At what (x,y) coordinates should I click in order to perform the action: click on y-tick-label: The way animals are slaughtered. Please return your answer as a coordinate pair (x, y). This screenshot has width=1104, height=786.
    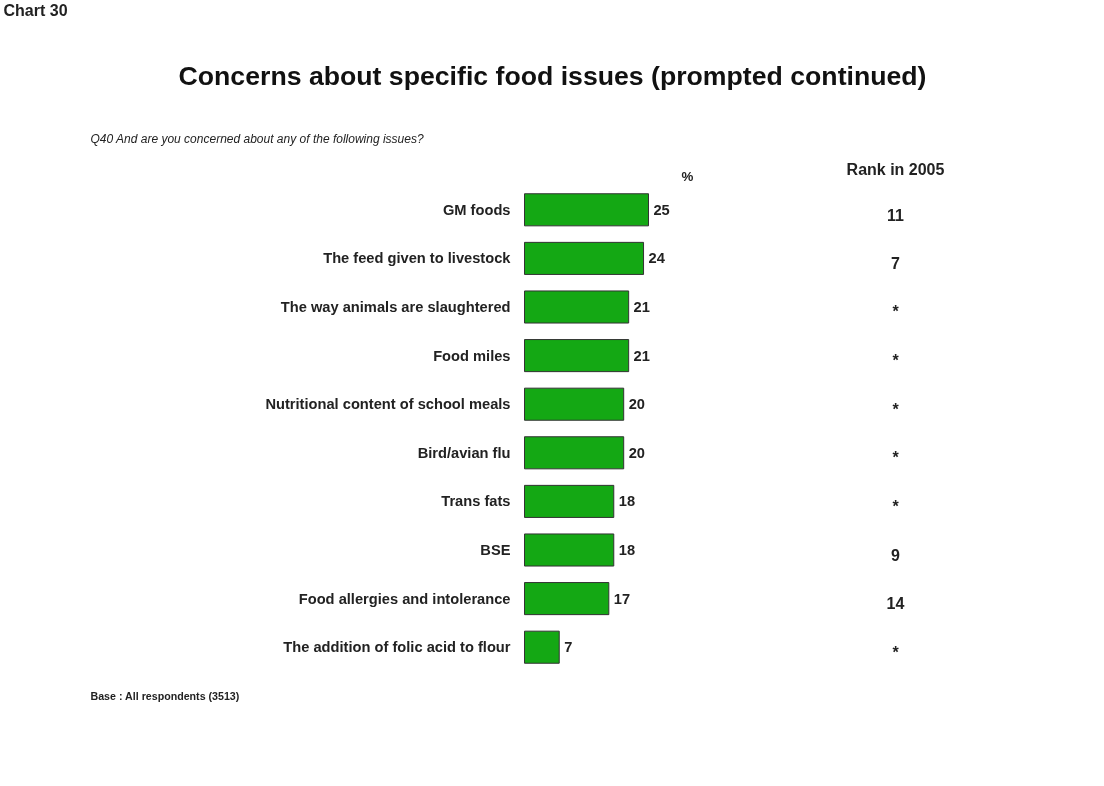
    Looking at the image, I should click on (395, 307).